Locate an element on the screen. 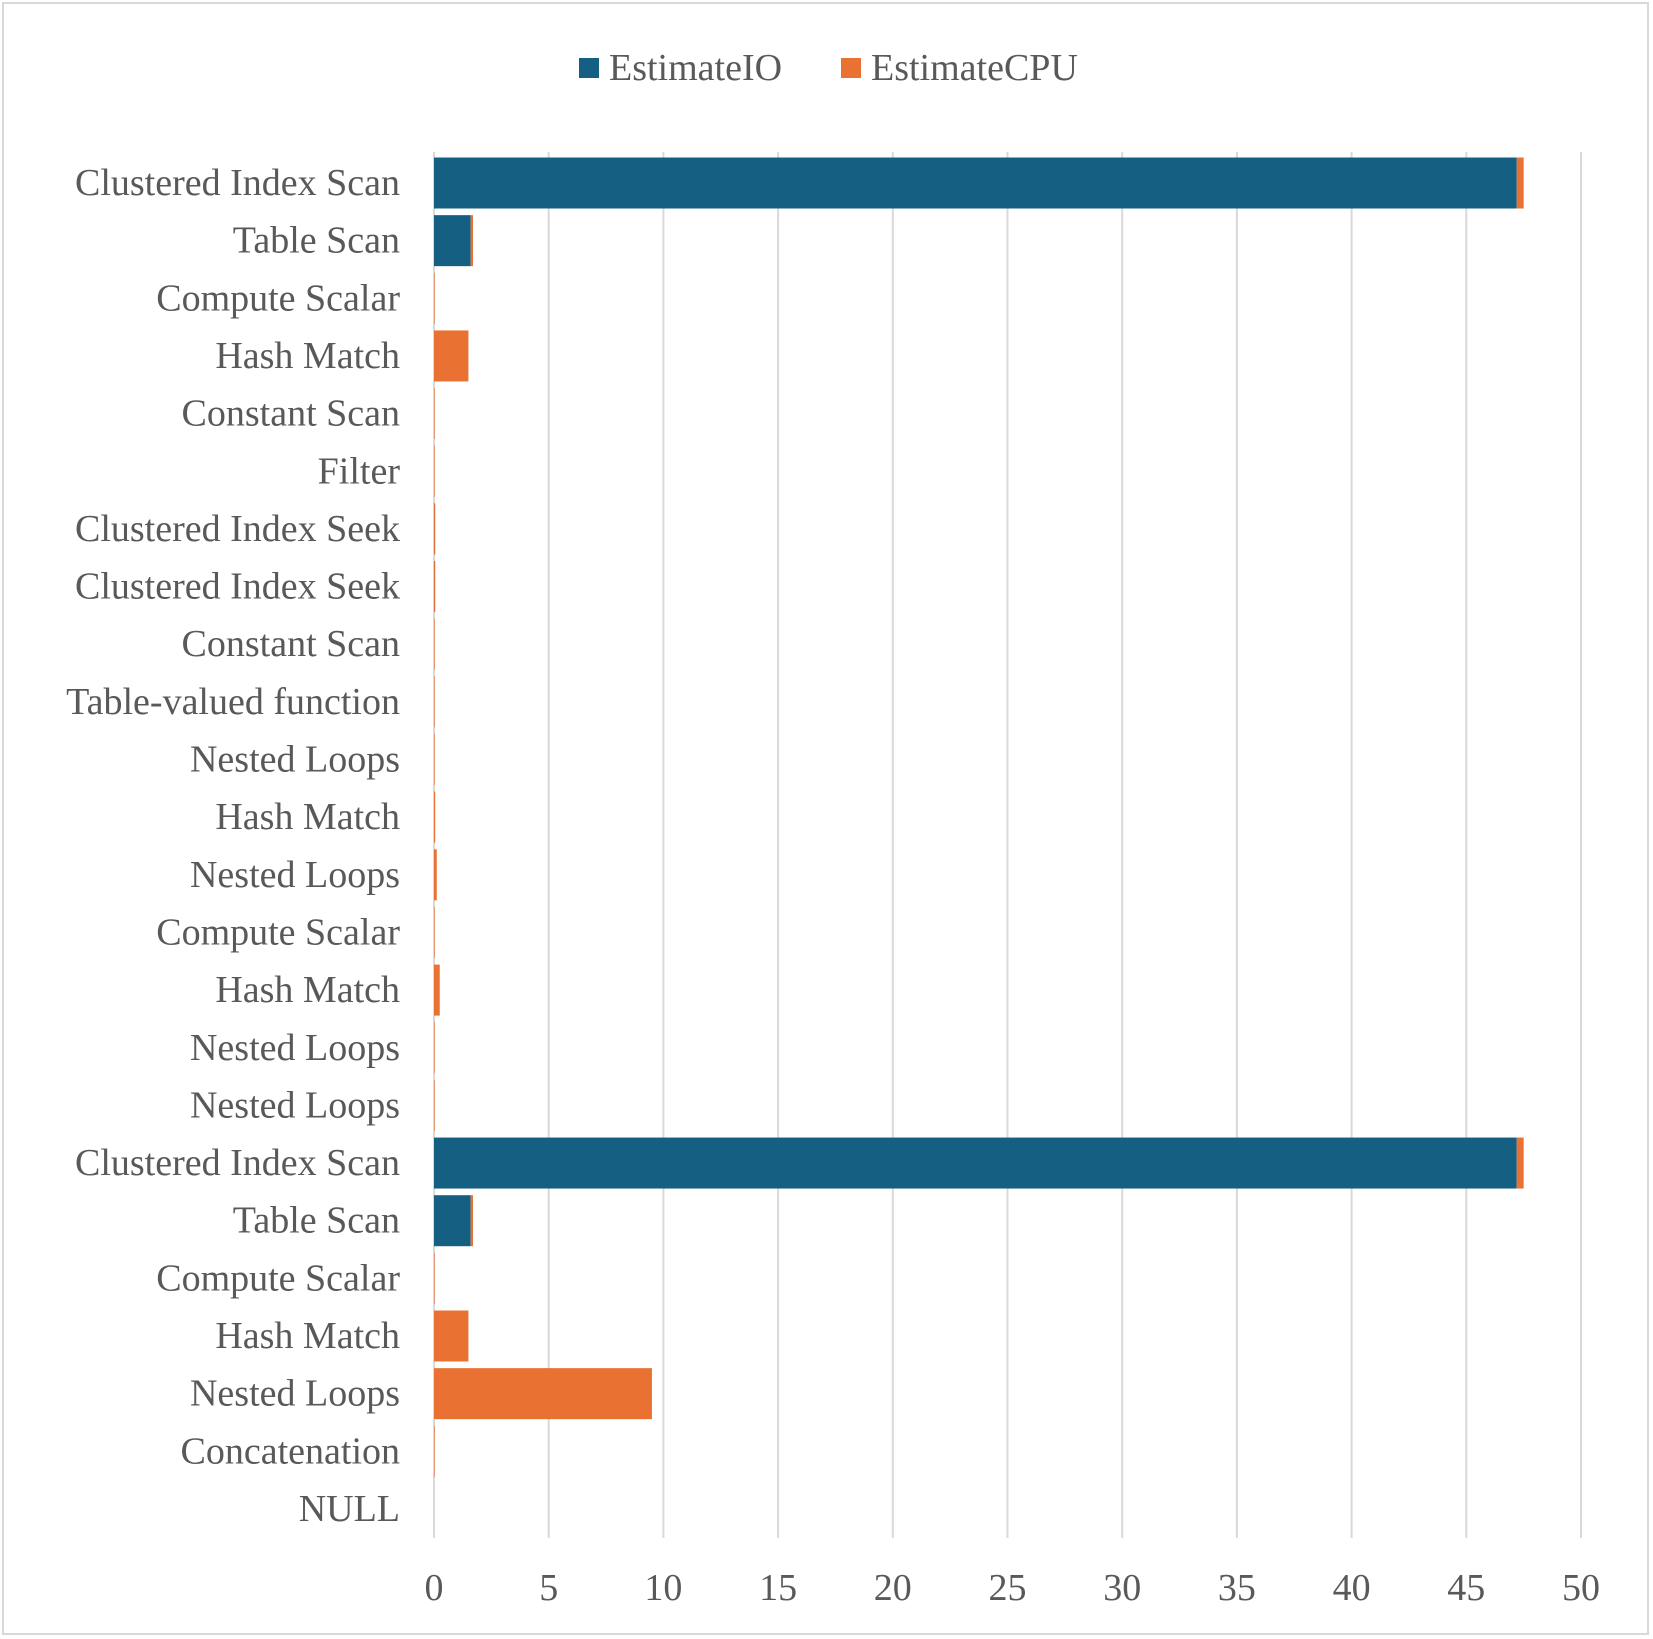 This screenshot has height=1639, width=1653. category-label-17: Clustered Index Scan is located at coordinates (237, 1163).